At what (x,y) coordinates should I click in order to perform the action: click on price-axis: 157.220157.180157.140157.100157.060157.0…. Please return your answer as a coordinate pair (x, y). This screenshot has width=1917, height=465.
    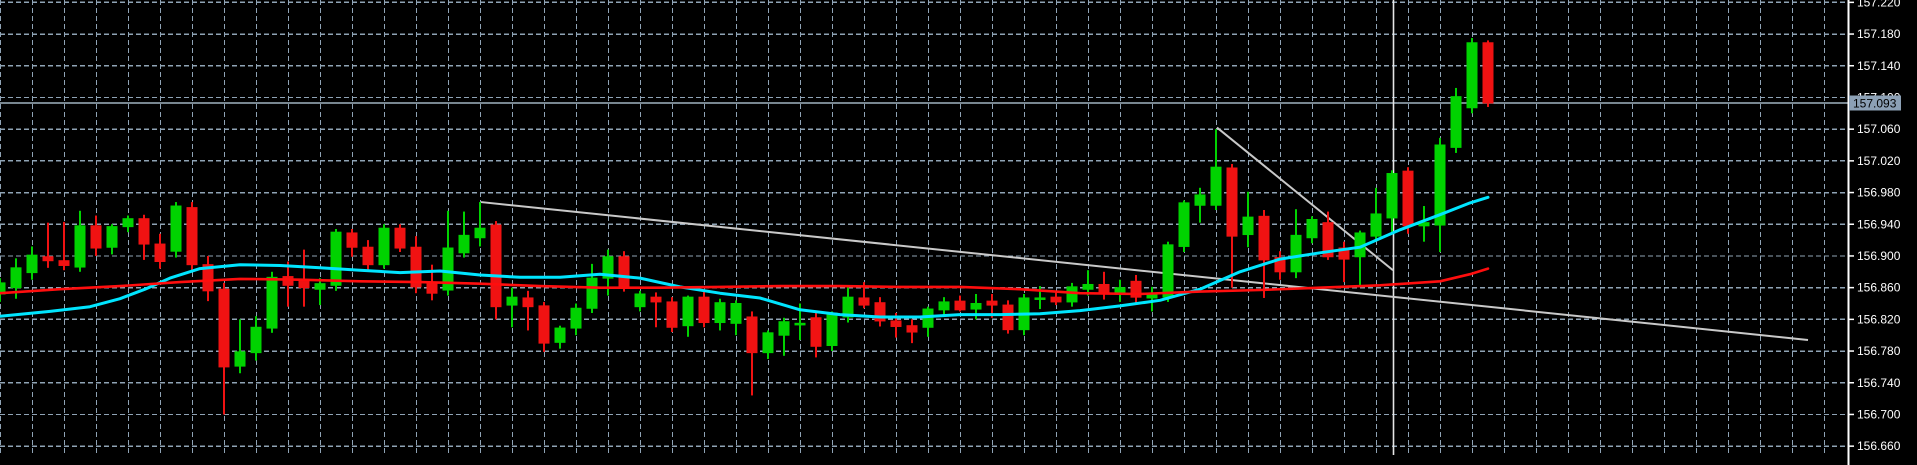
    Looking at the image, I should click on (1874, 232).